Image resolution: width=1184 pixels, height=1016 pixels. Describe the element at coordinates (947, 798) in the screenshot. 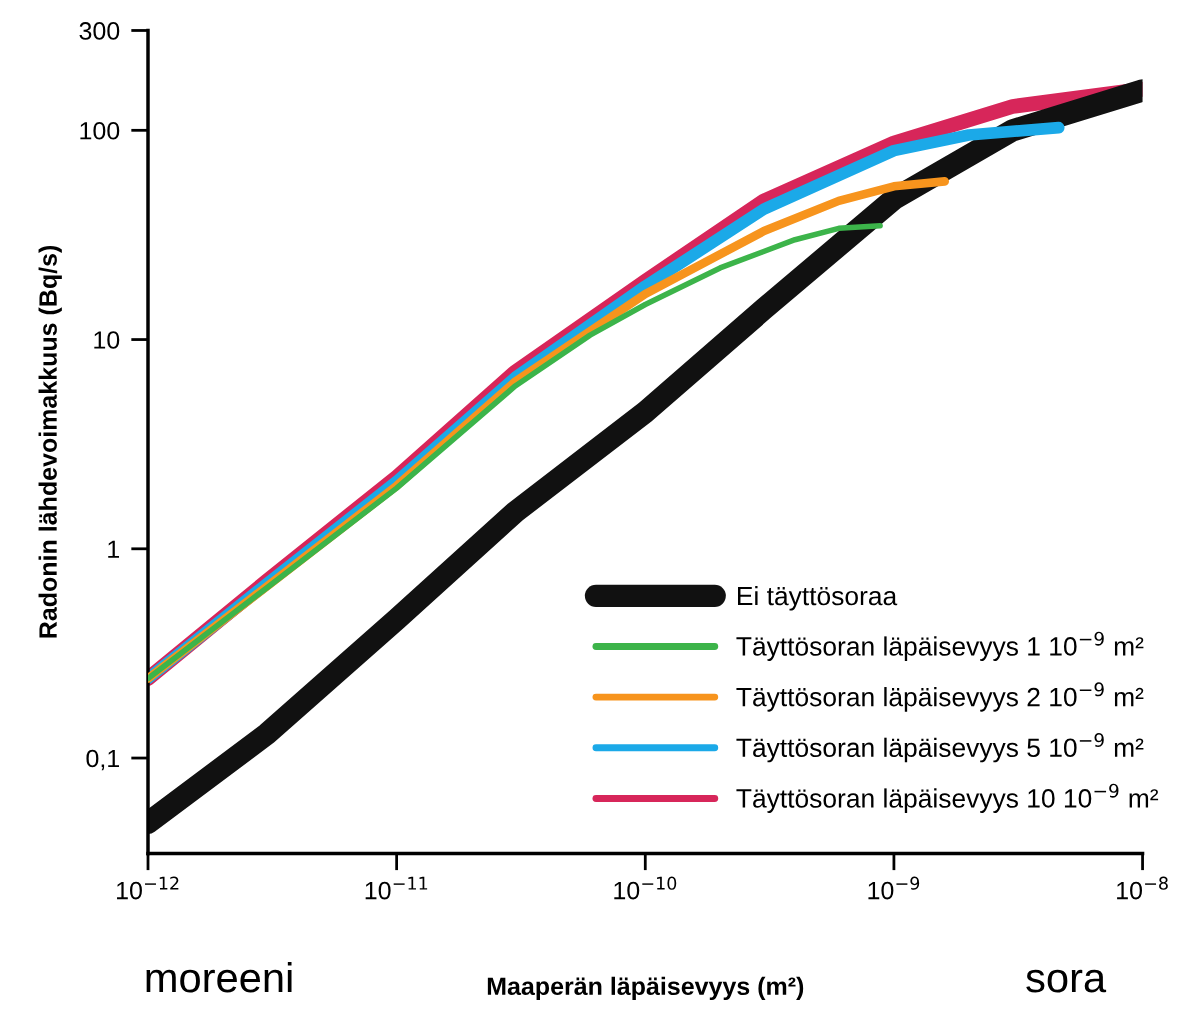

I see `legend-label: Täyttösoran läpäisevyys 10 10$^{−9}$ m²` at that location.